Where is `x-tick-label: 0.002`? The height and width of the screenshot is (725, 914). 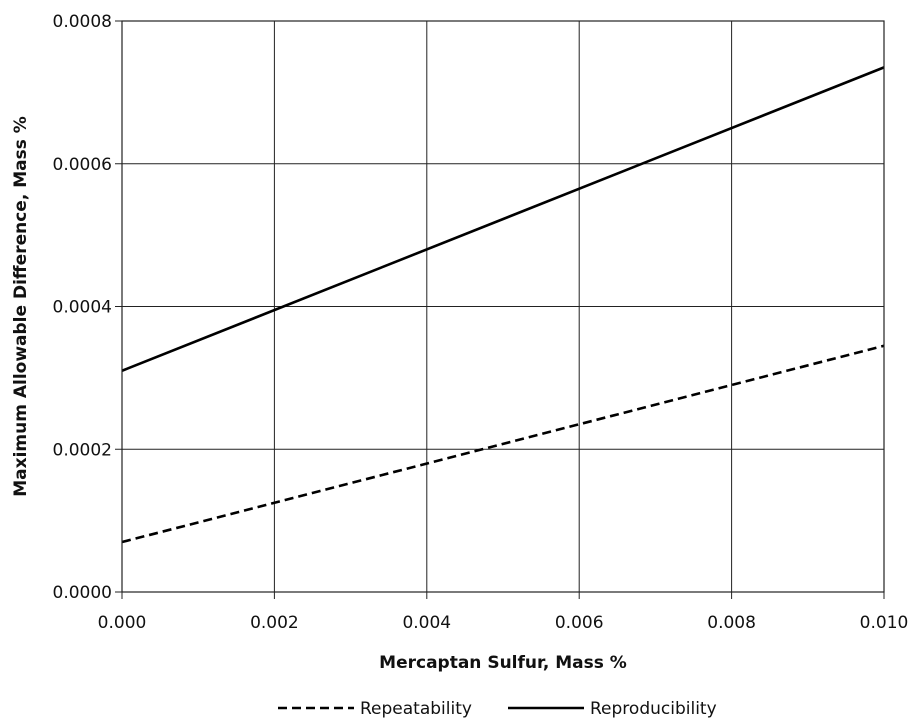 x-tick-label: 0.002 is located at coordinates (274, 623).